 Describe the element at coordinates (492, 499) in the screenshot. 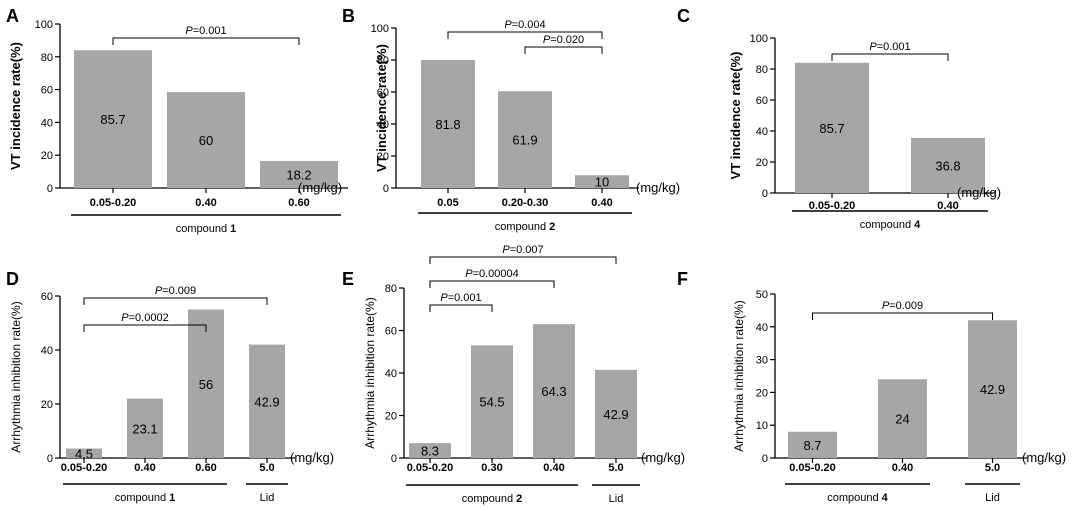

I see `group-label: compound 2` at that location.